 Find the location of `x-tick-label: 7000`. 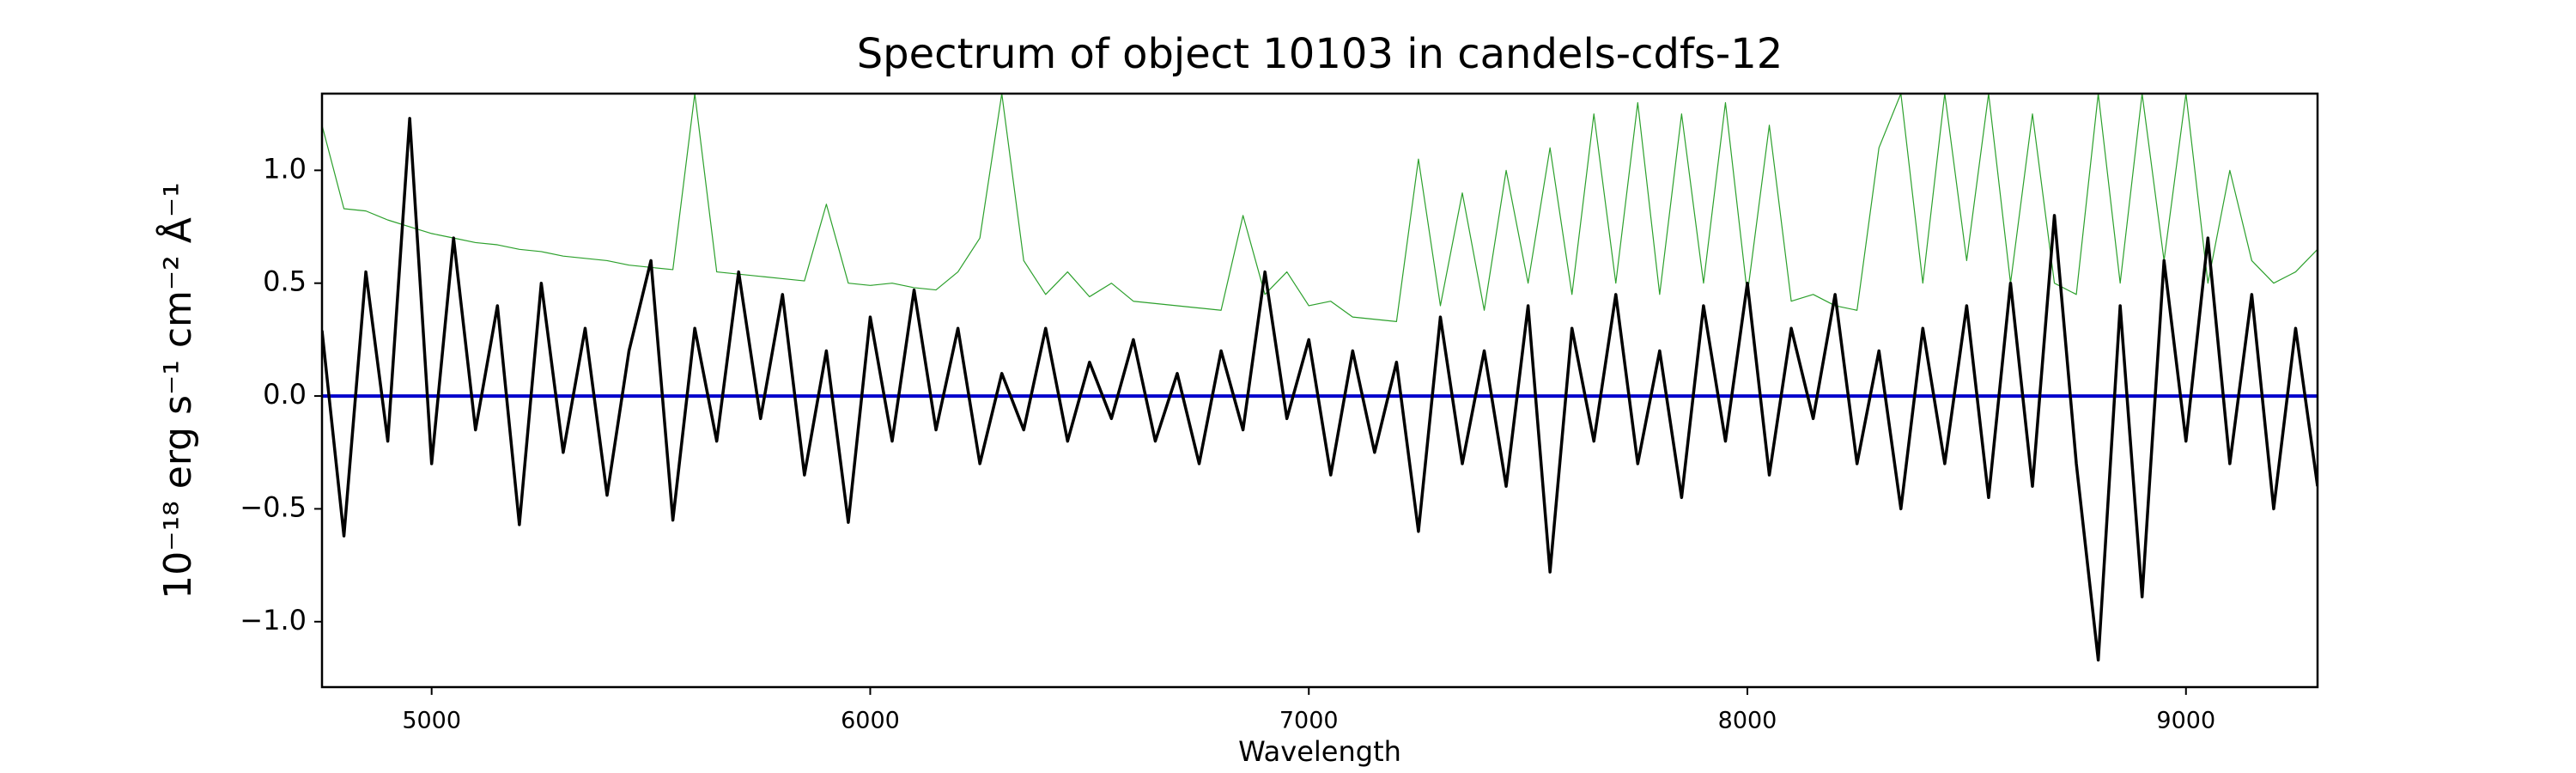

x-tick-label: 7000 is located at coordinates (1309, 721).